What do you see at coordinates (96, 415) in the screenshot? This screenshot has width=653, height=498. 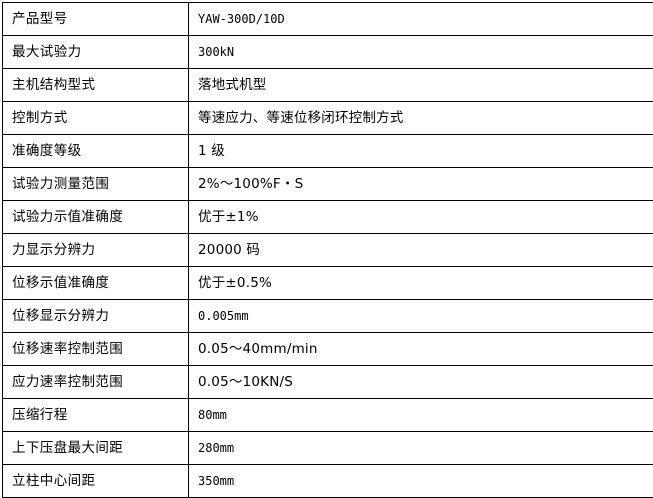 I see `parameter-label-cell: 压缩行程` at bounding box center [96, 415].